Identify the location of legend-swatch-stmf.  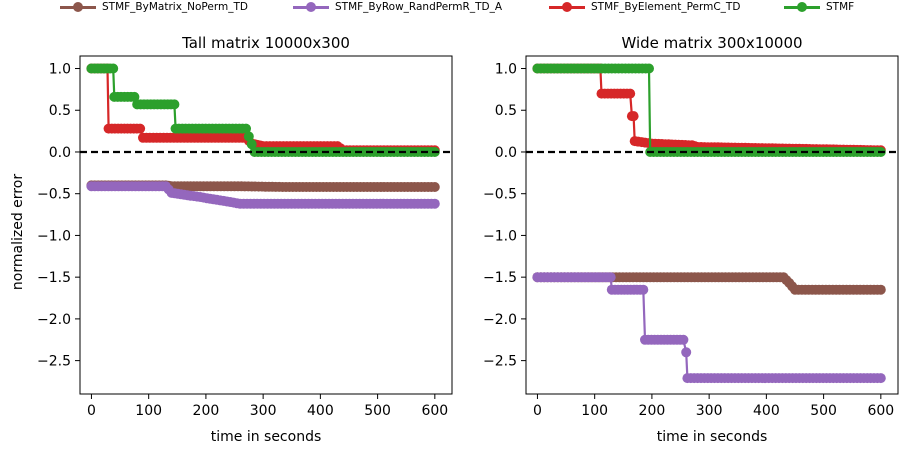
(802, 7).